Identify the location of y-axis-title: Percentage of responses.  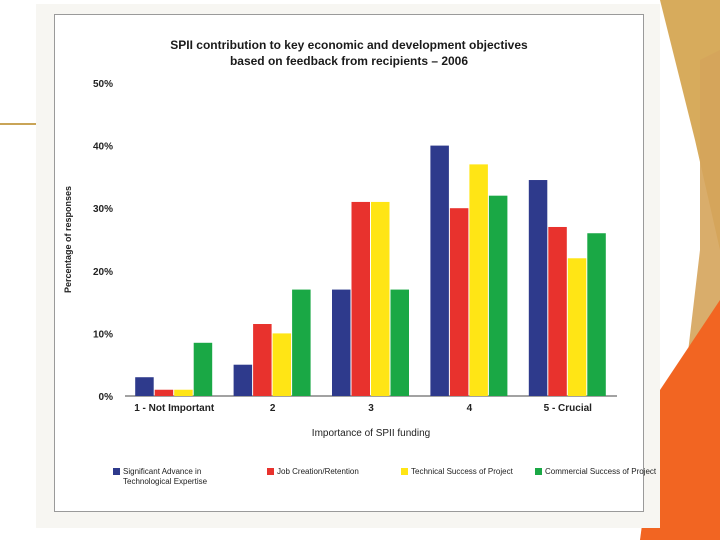
(68, 239).